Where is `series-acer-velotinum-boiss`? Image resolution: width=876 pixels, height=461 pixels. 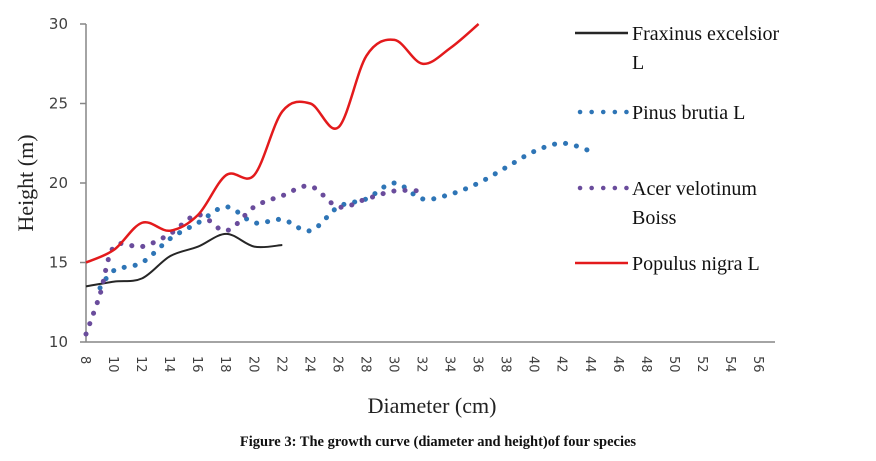 series-acer-velotinum-boiss is located at coordinates (254, 260).